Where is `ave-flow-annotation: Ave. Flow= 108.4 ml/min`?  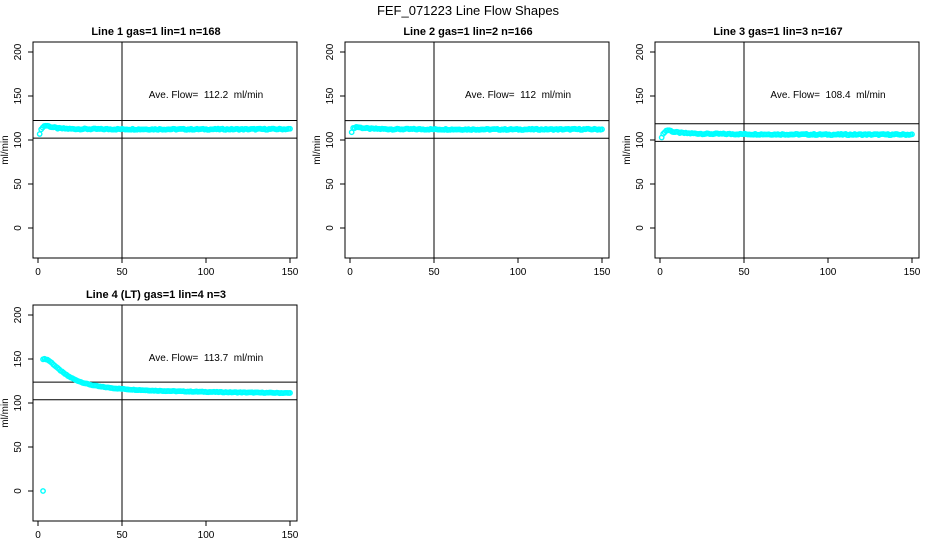 ave-flow-annotation: Ave. Flow= 108.4 ml/min is located at coordinates (828, 95).